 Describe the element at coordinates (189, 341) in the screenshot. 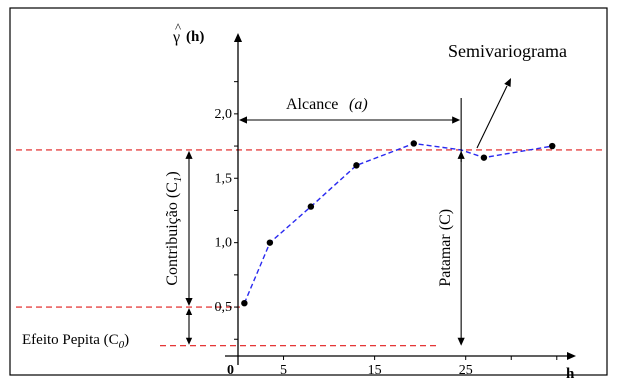

I see `pepita-arrow-down` at that location.